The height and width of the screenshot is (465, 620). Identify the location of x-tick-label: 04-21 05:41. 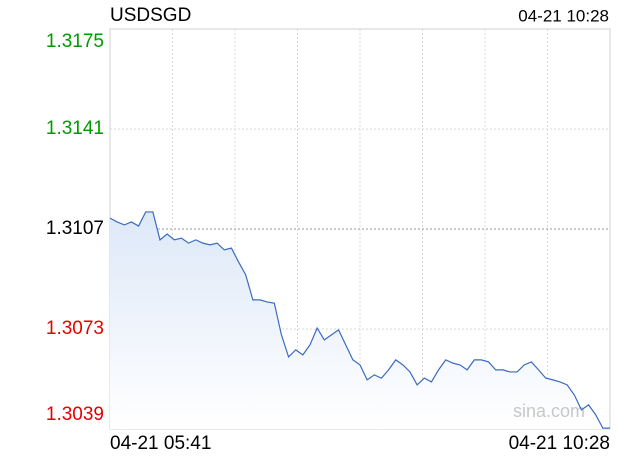
(160, 443).